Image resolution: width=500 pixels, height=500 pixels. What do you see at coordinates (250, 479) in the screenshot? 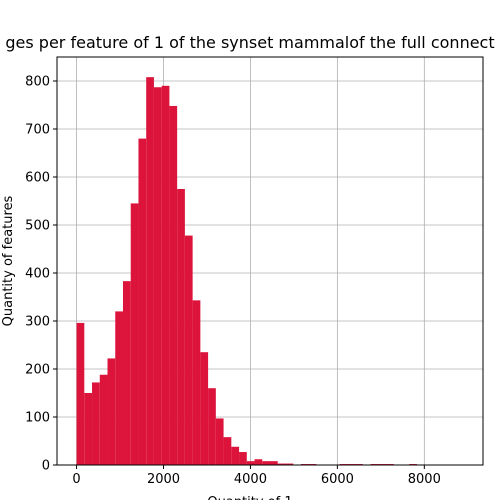
I see `x-tick-label: 4000` at bounding box center [250, 479].